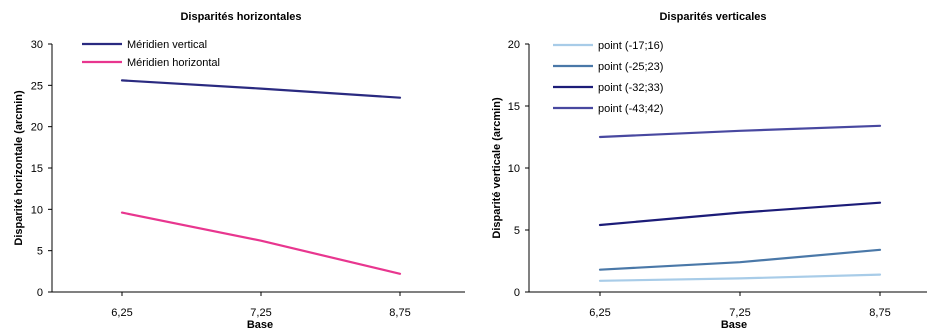 Image resolution: width=934 pixels, height=331 pixels. Describe the element at coordinates (151, 54) in the screenshot. I see `legend: Méridien vertical Méridien horizontal` at that location.